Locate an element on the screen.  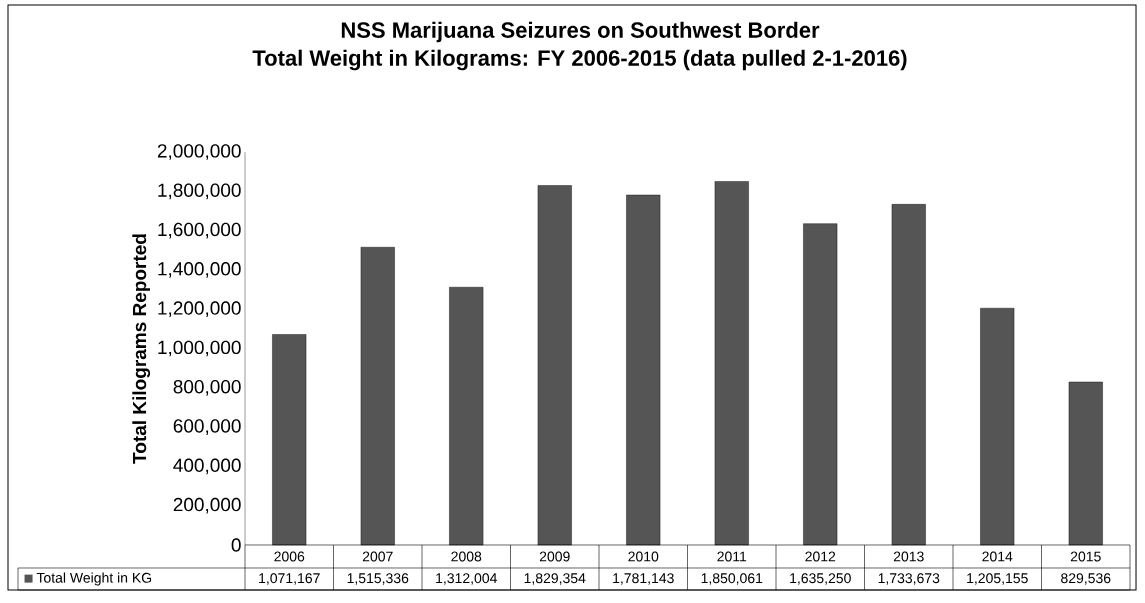
data-label: 1,829,354 is located at coordinates (555, 579).